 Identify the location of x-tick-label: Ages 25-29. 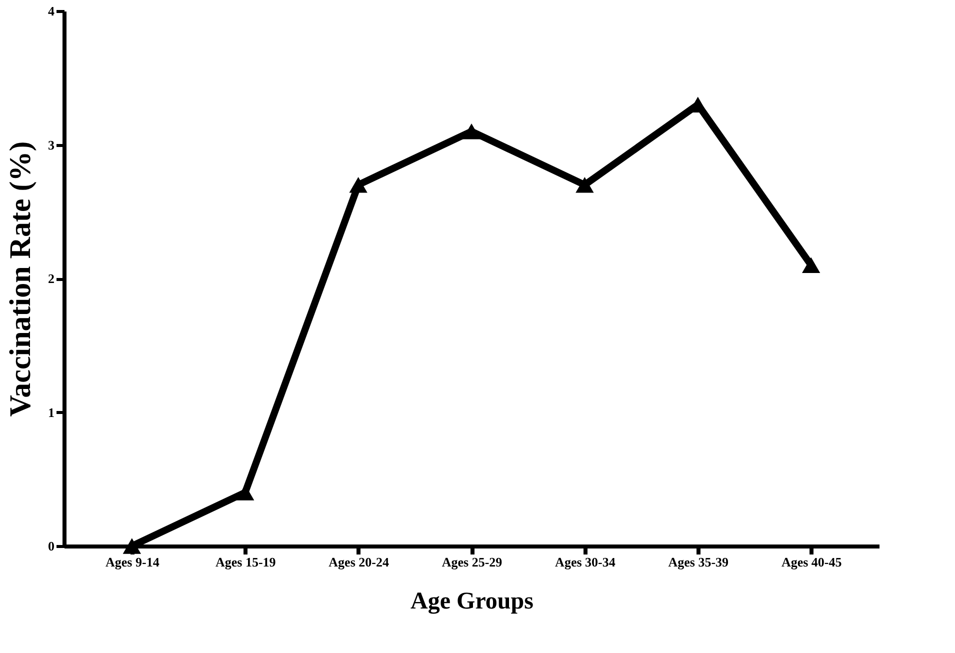
(472, 562).